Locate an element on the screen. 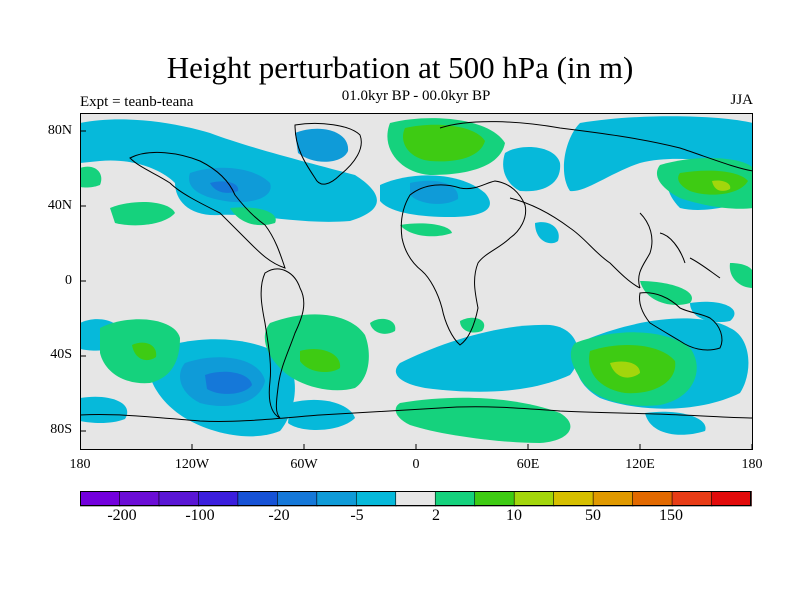  colorbar-label: -200 is located at coordinates (122, 515).